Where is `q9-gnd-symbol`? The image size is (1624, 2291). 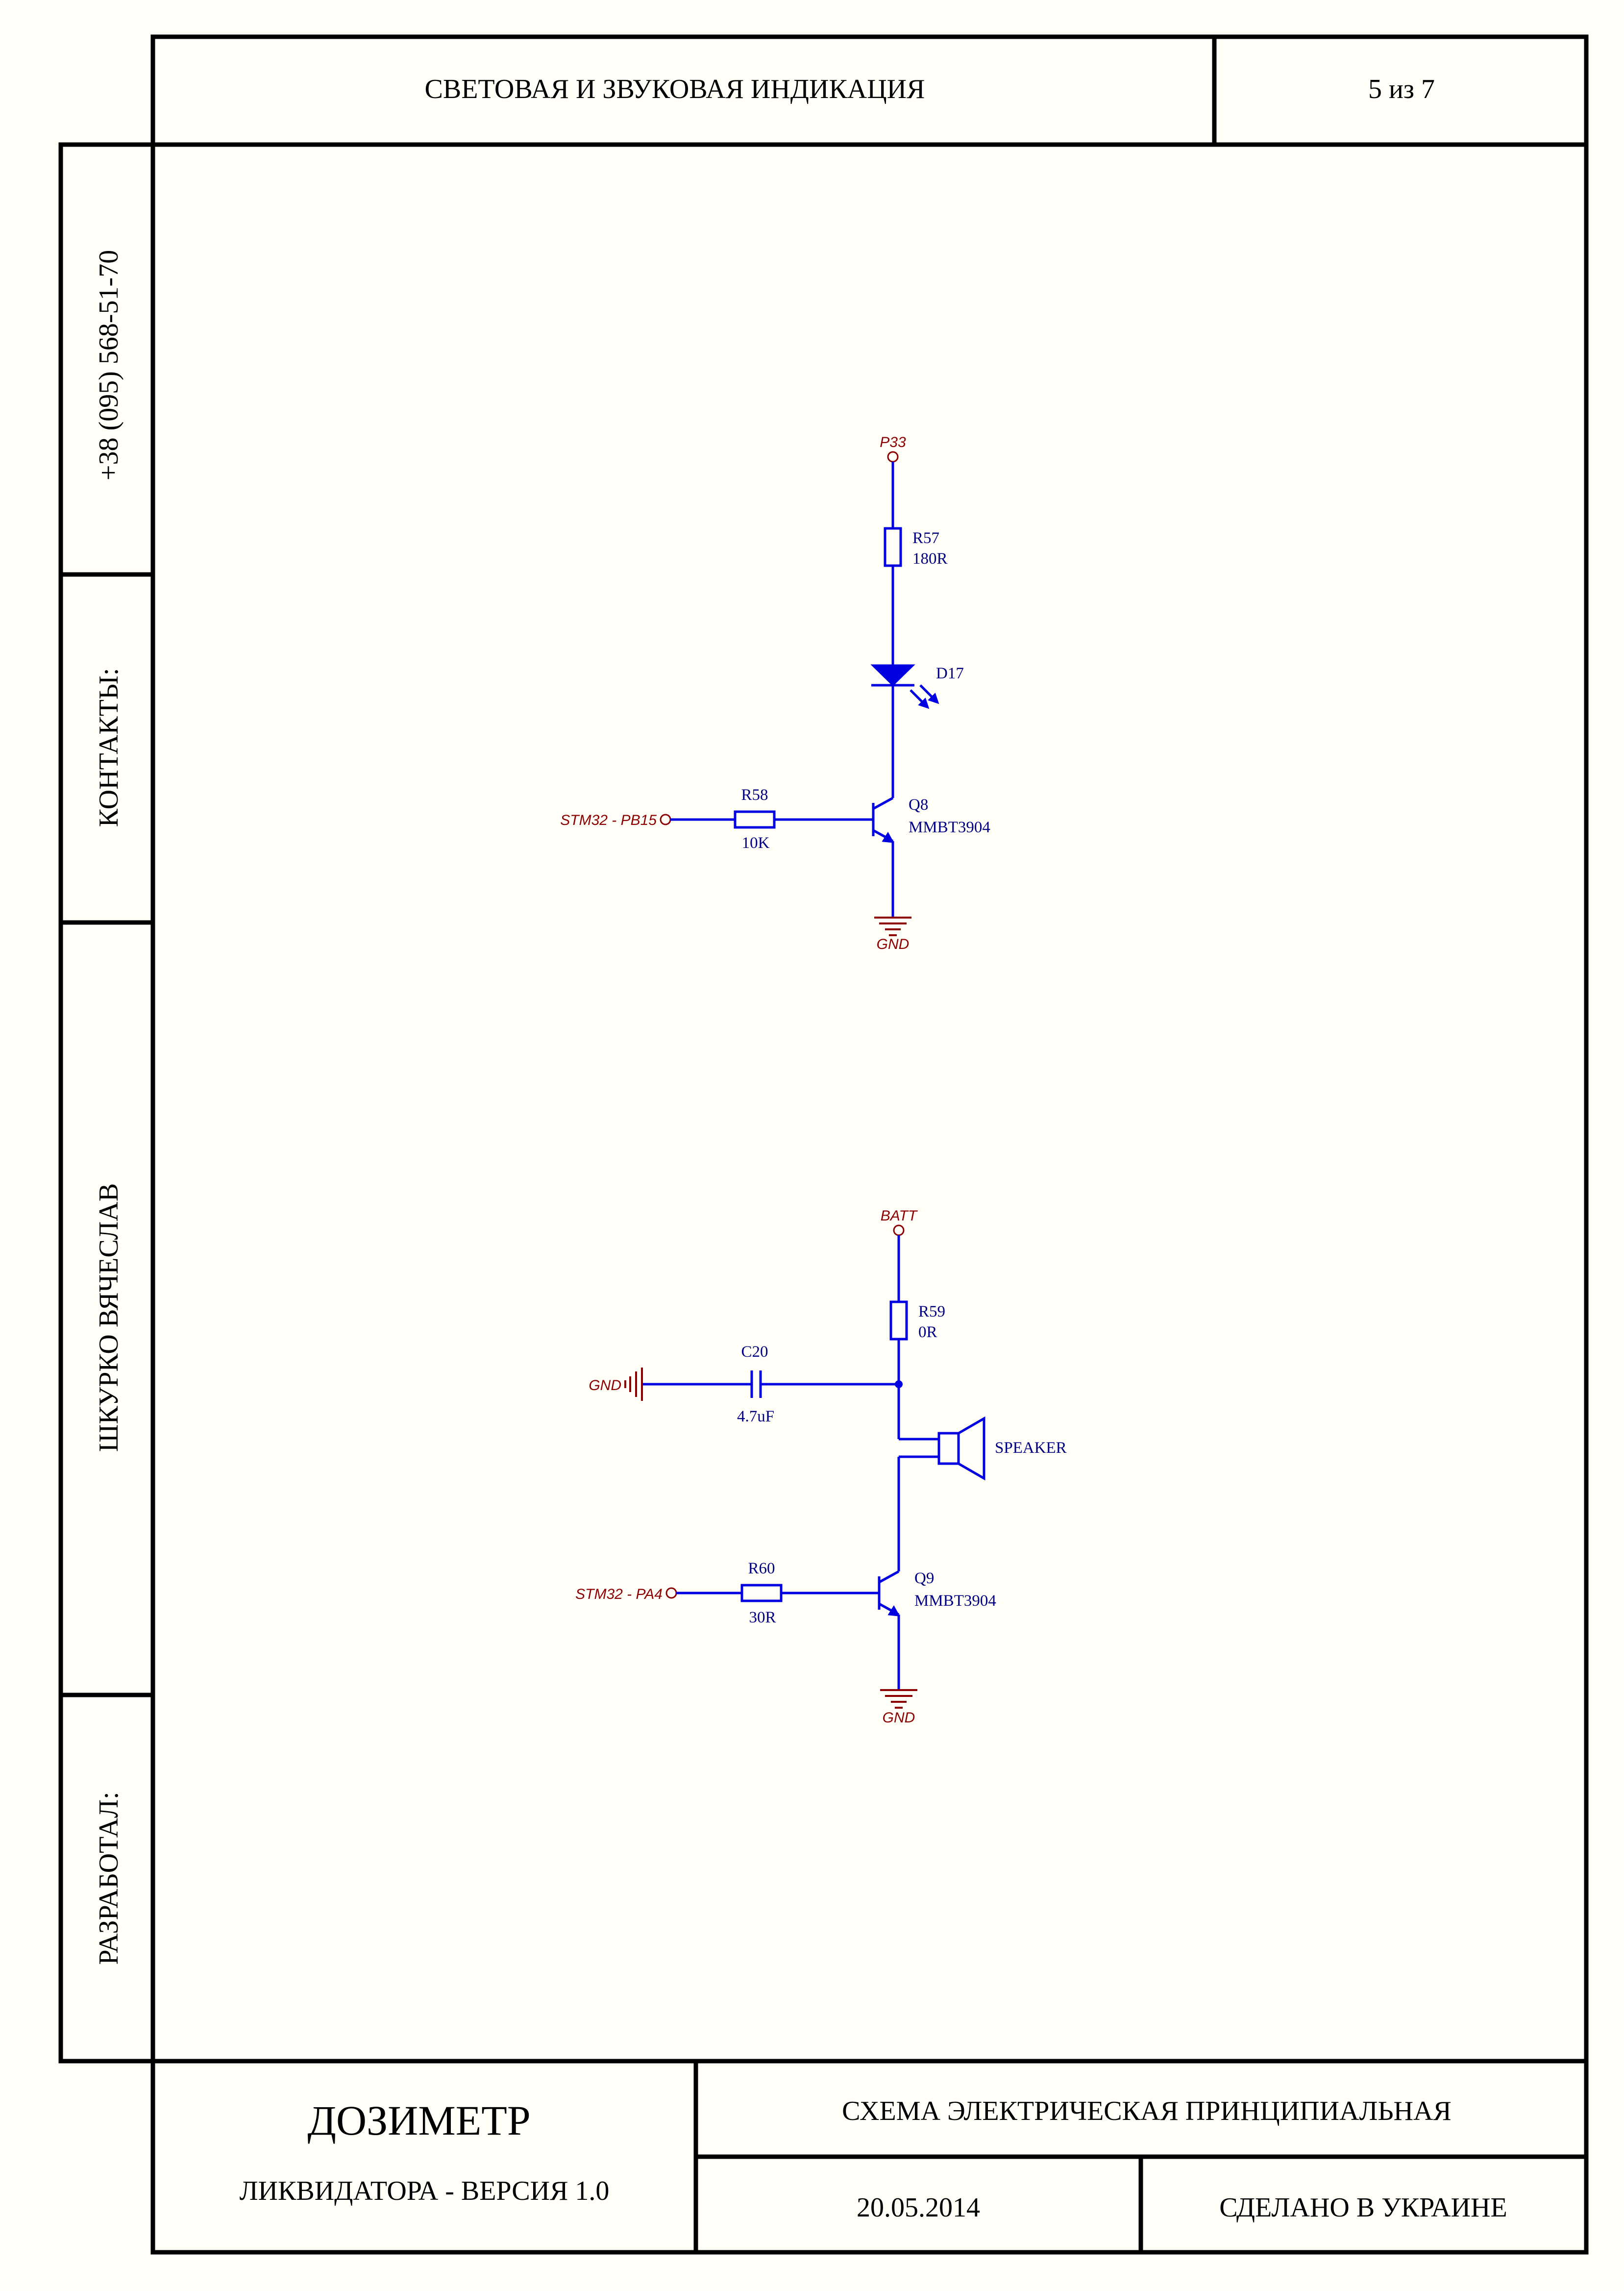
q9-gnd-symbol is located at coordinates (898, 1699).